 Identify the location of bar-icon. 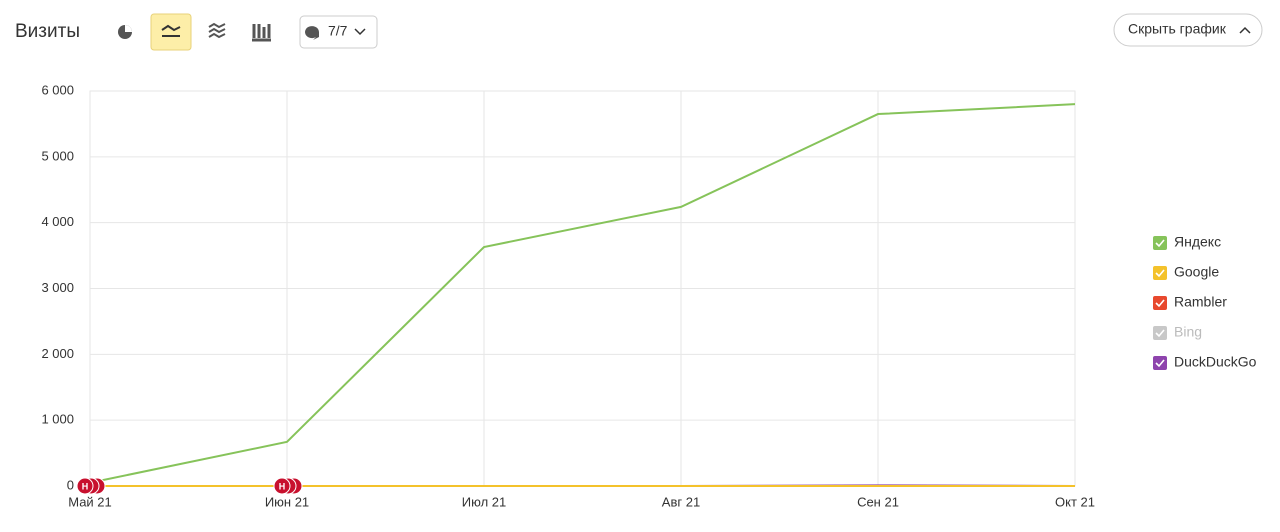
(261, 33).